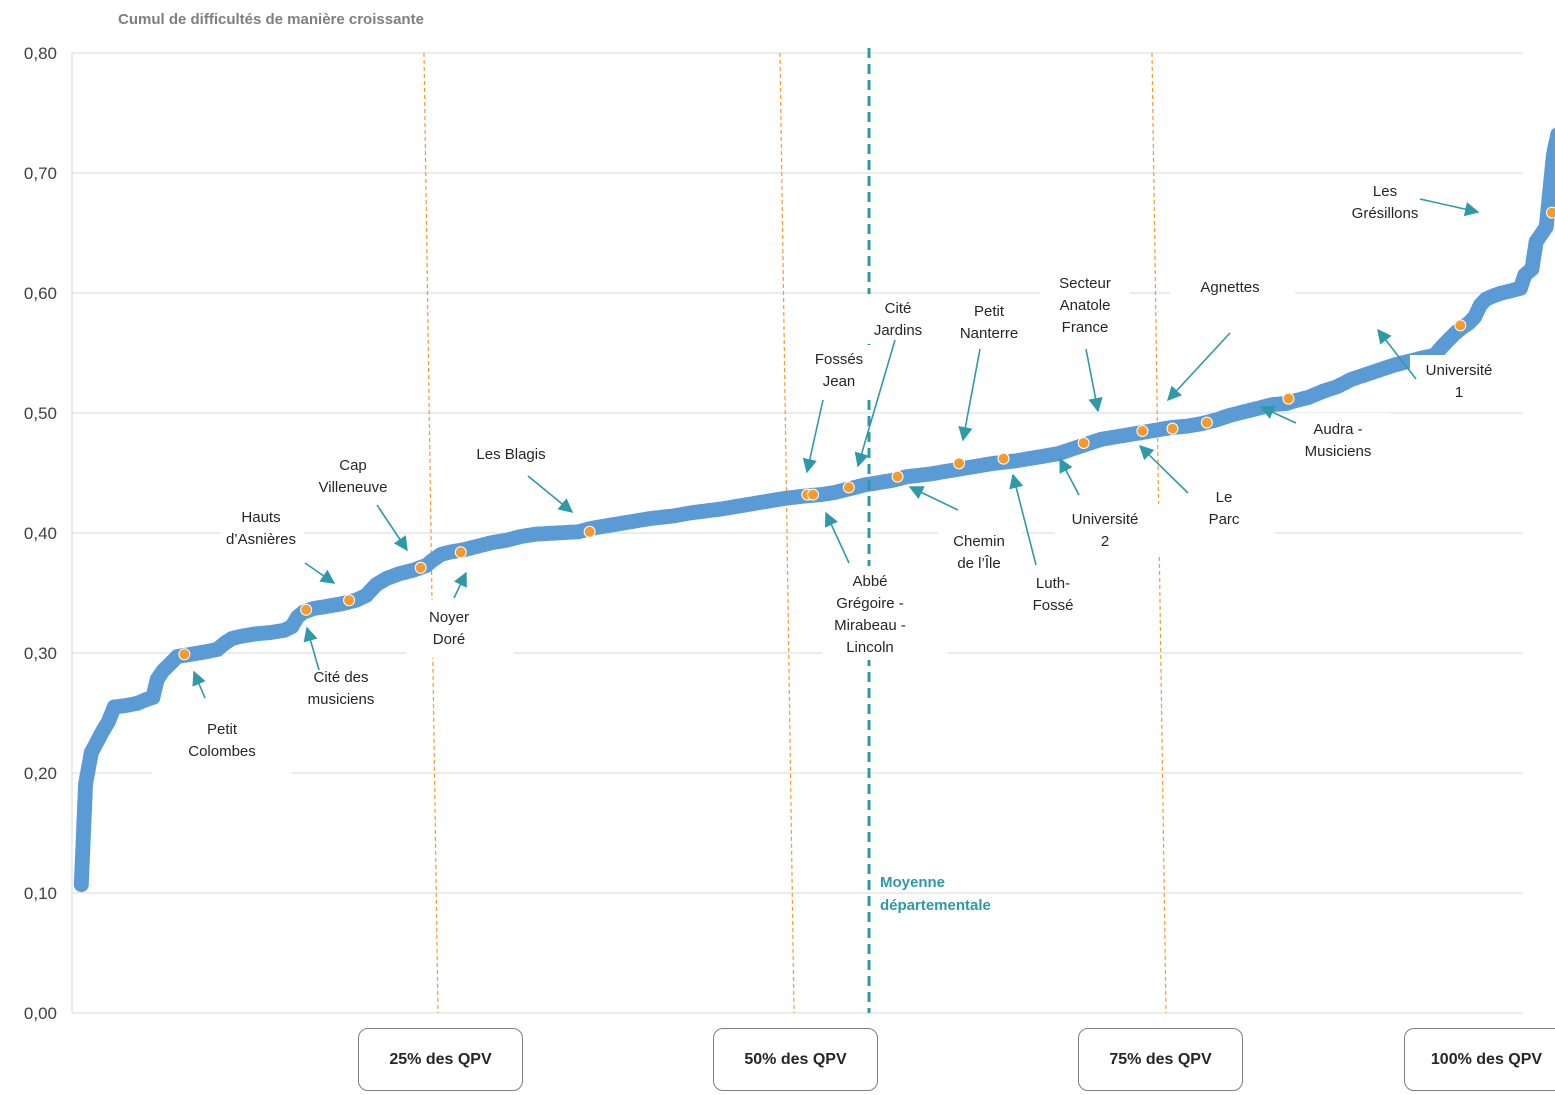 This screenshot has width=1555, height=1095. What do you see at coordinates (449, 639) in the screenshot?
I see `annotation-label: Doré` at bounding box center [449, 639].